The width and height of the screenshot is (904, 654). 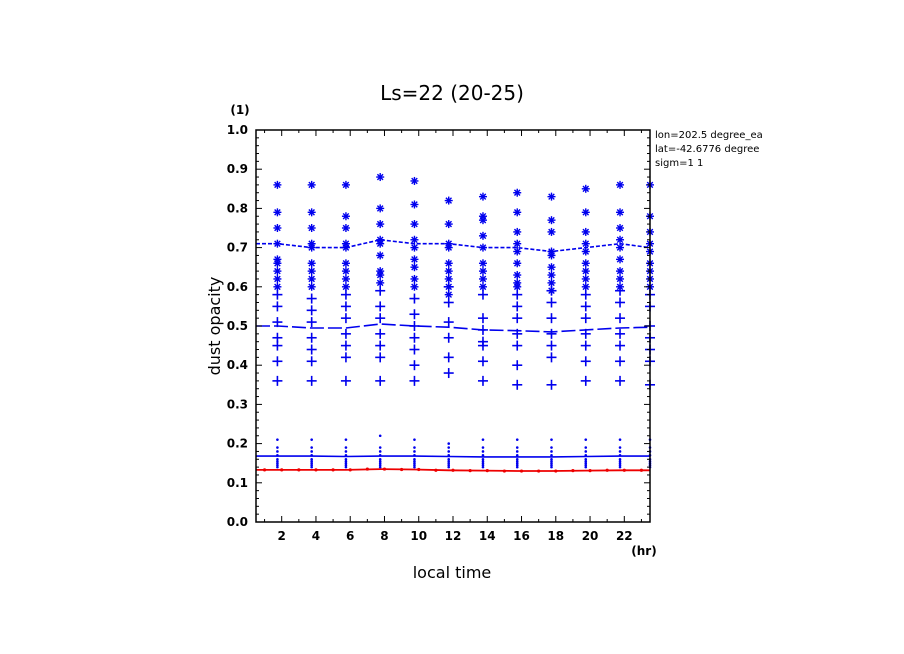 What do you see at coordinates (237, 444) in the screenshot?
I see `y-tick-label: 0.2` at bounding box center [237, 444].